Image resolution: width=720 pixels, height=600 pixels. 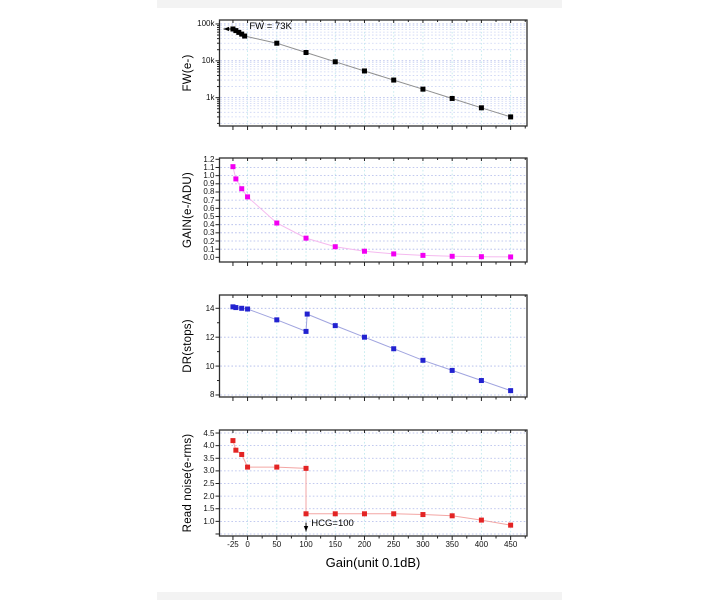 I want to click on y-tick-label: 1k, so click(x=210, y=98).